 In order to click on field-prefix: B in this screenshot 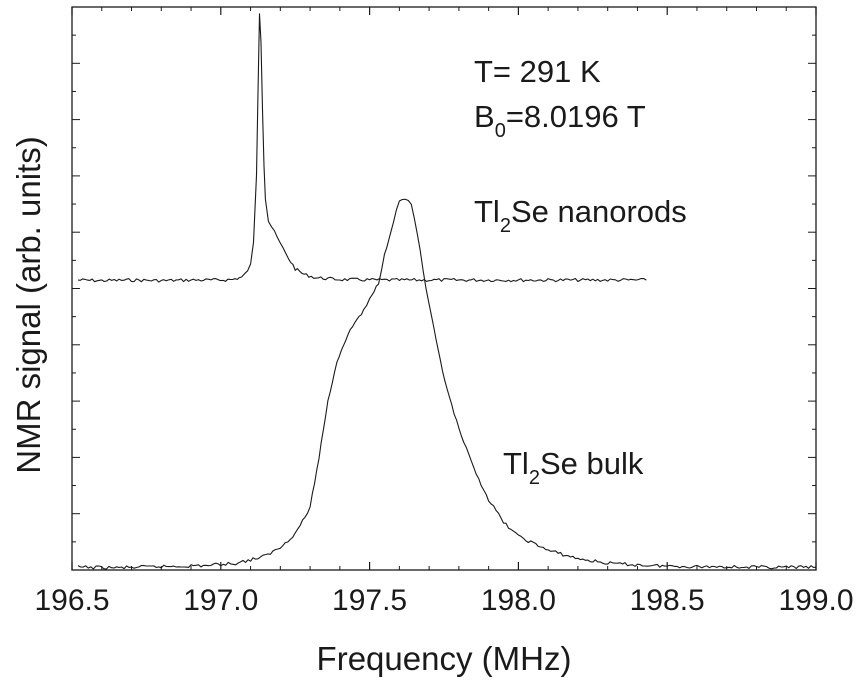, I will do `click(484, 116)`.